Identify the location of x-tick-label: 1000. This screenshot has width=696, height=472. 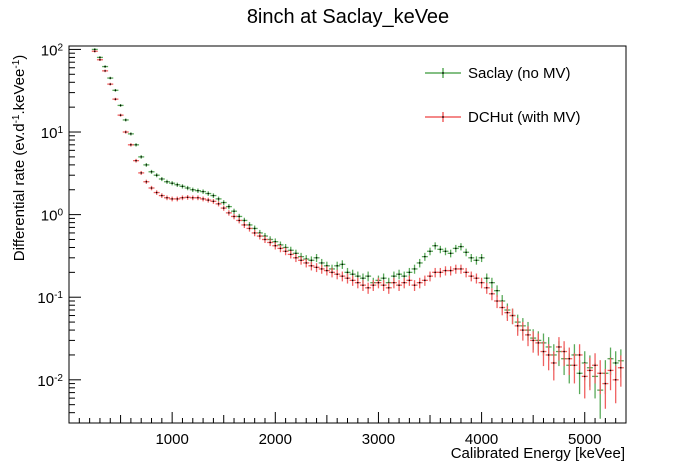
(171, 439).